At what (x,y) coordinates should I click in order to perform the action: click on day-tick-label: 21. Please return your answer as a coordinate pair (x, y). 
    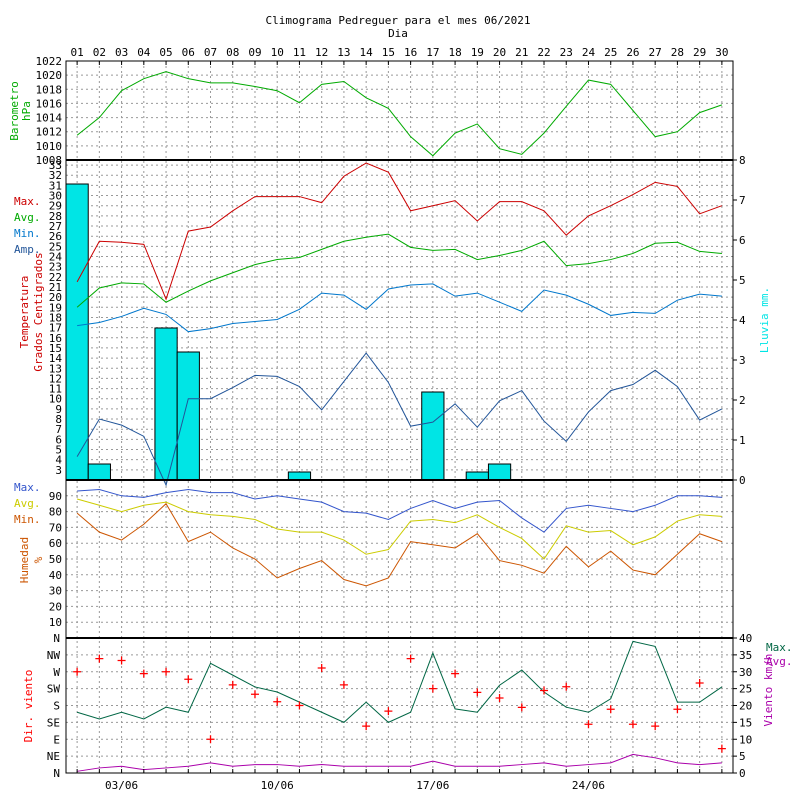
    Looking at the image, I should click on (521, 52).